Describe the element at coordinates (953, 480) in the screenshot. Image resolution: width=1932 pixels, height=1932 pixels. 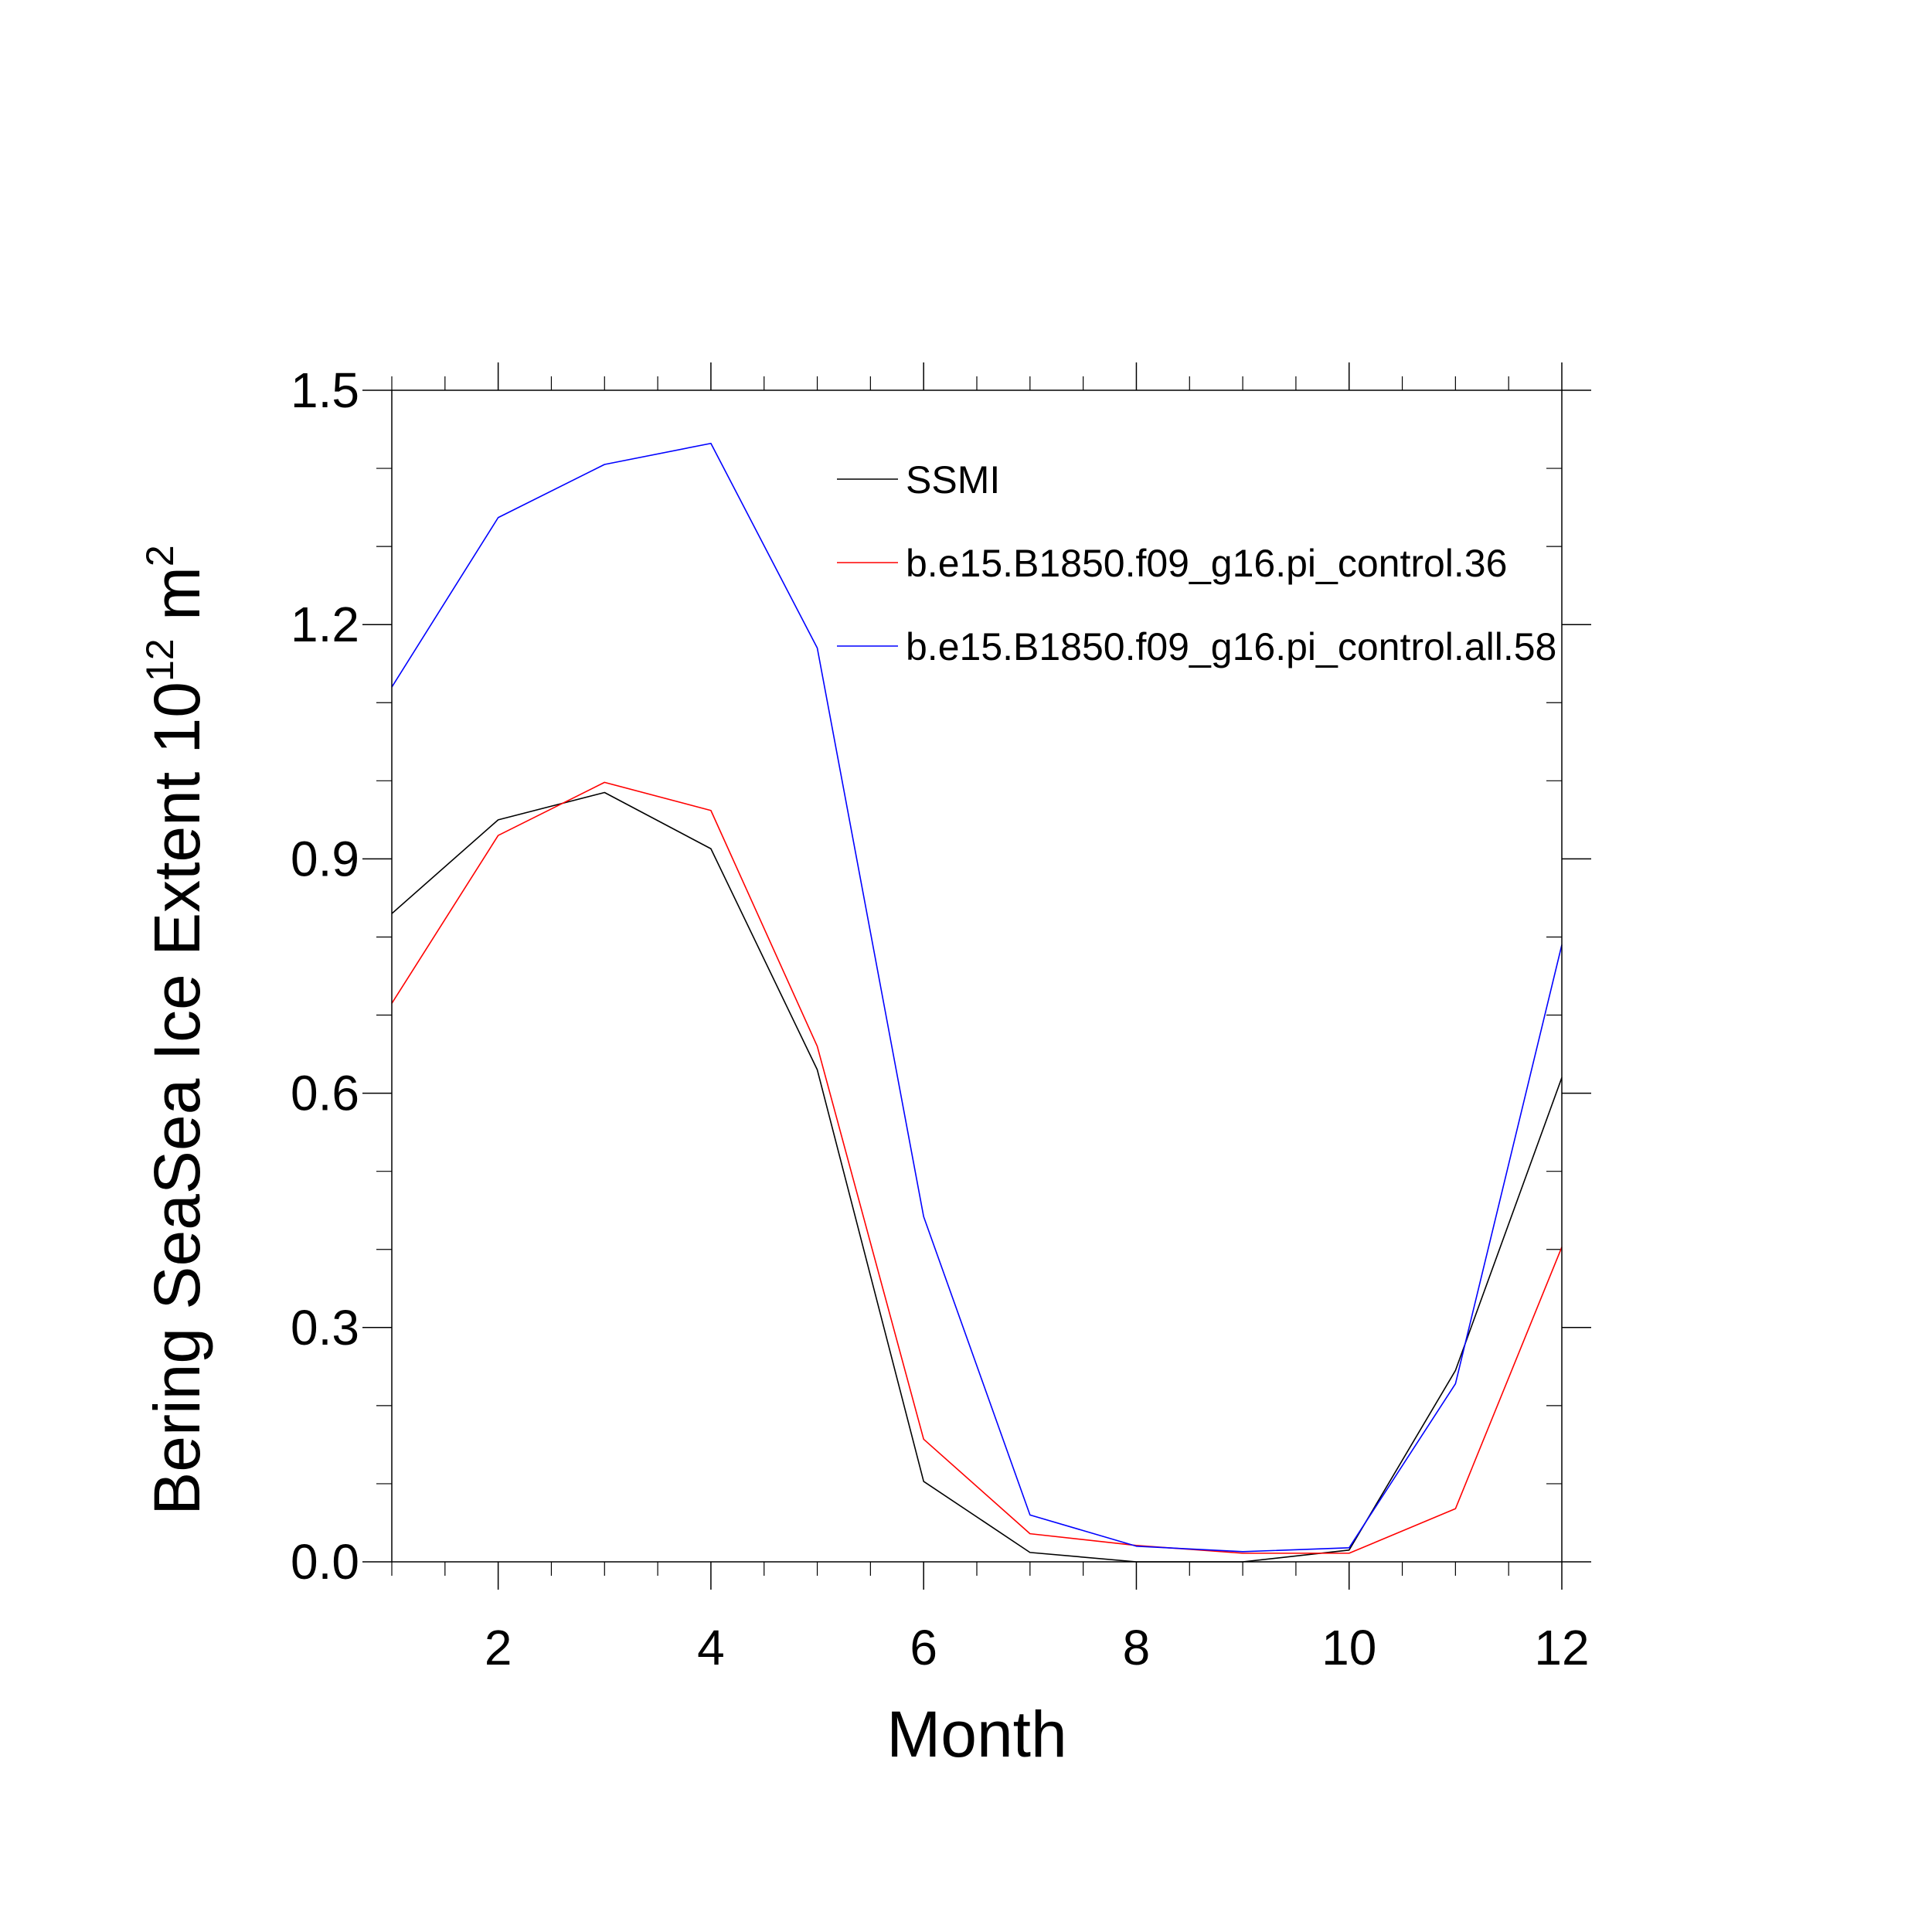
I see `legend-label: SSMI` at that location.